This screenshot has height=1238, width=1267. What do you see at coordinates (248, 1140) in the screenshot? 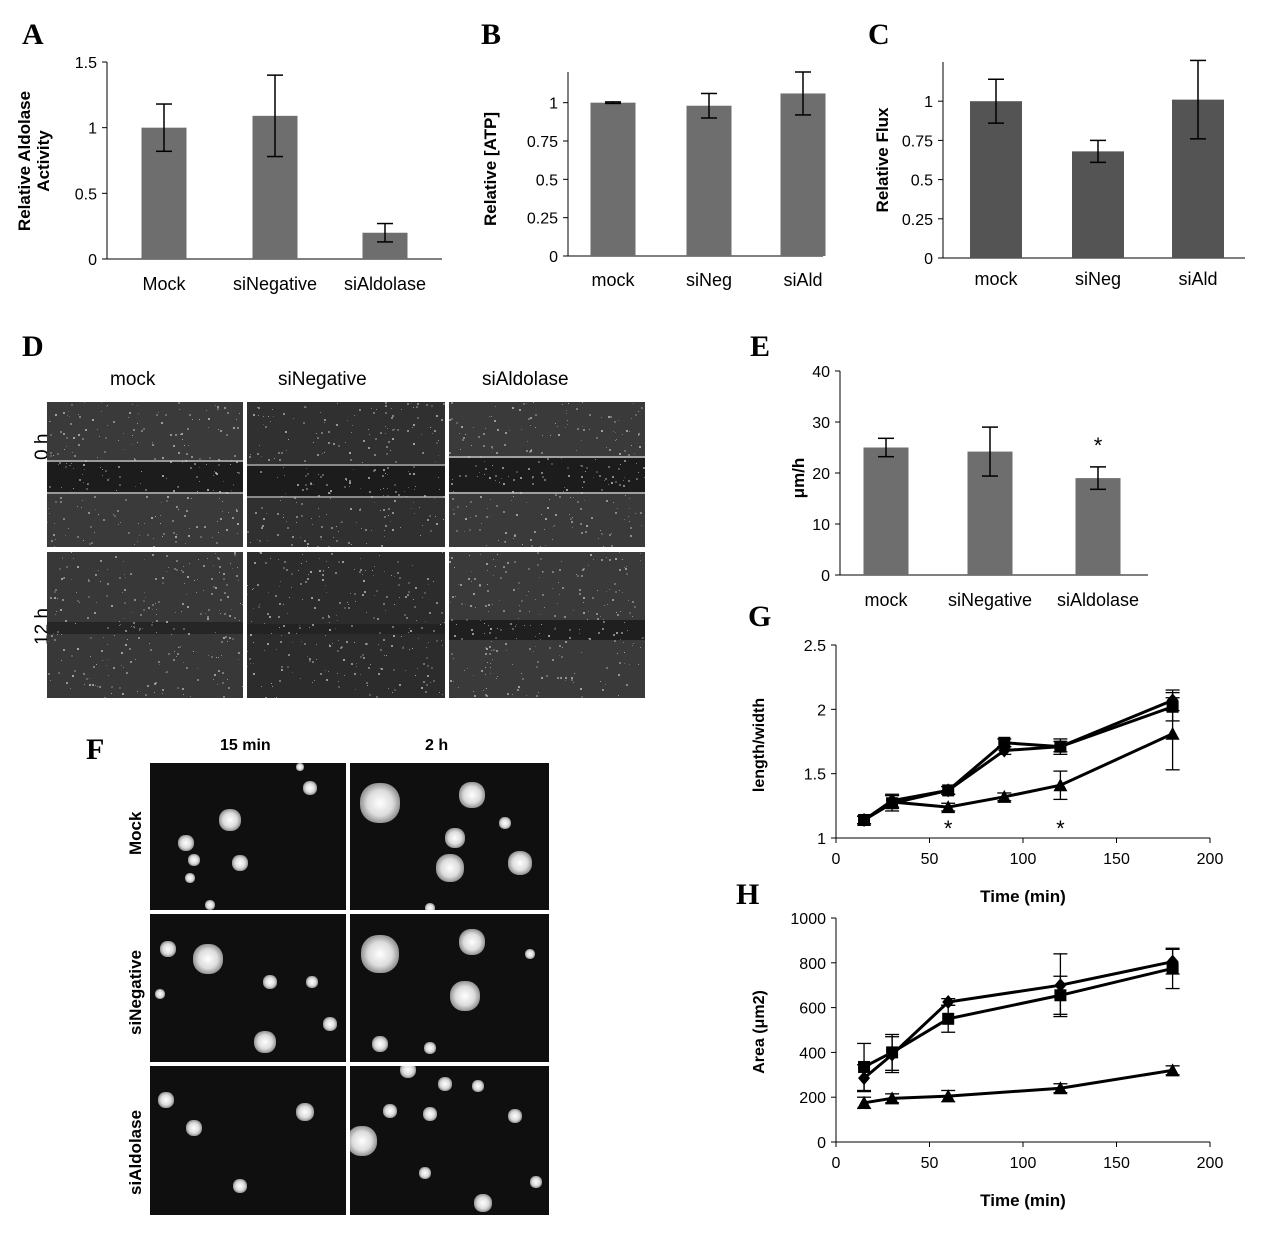
I see `micrograph-sialdolase-15min` at bounding box center [248, 1140].